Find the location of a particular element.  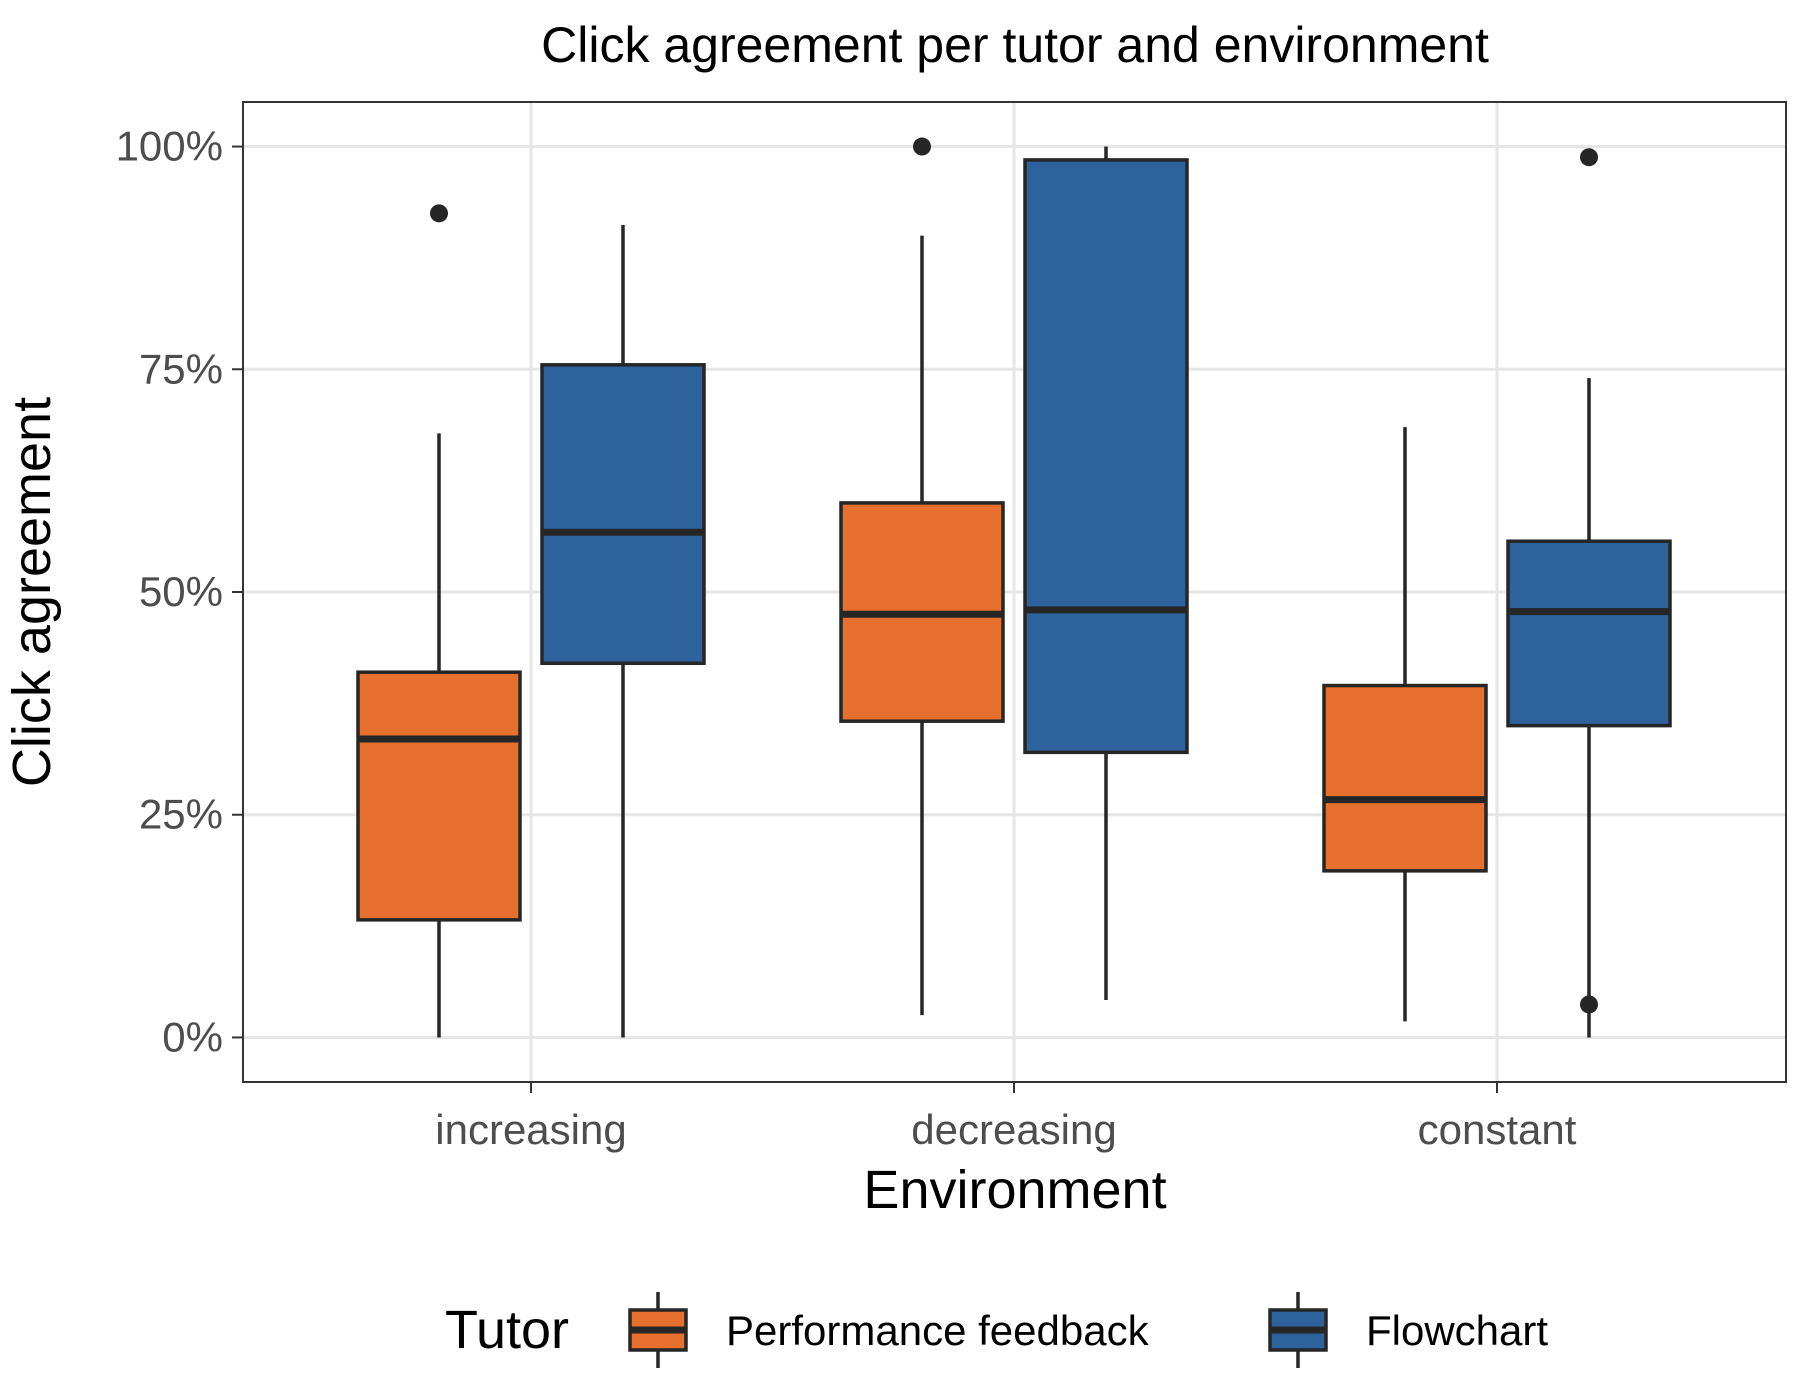

y-tick-label: 25% is located at coordinates (181, 814).